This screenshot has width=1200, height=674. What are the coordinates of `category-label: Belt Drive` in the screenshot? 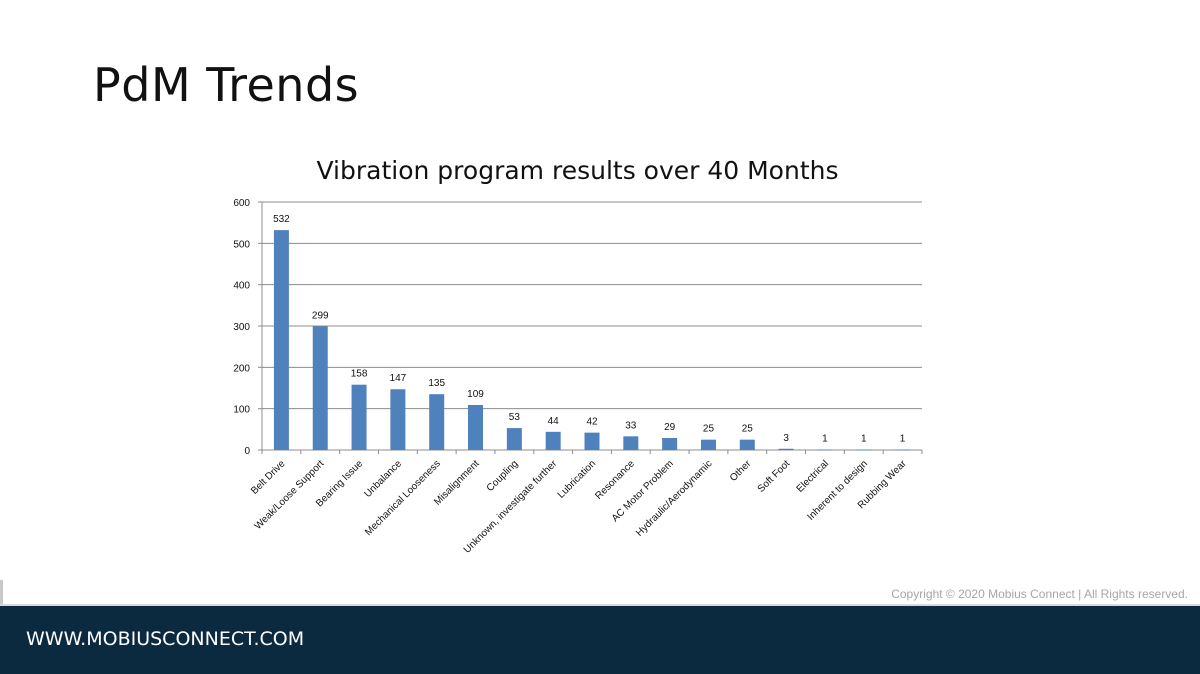 It's located at (268, 477).